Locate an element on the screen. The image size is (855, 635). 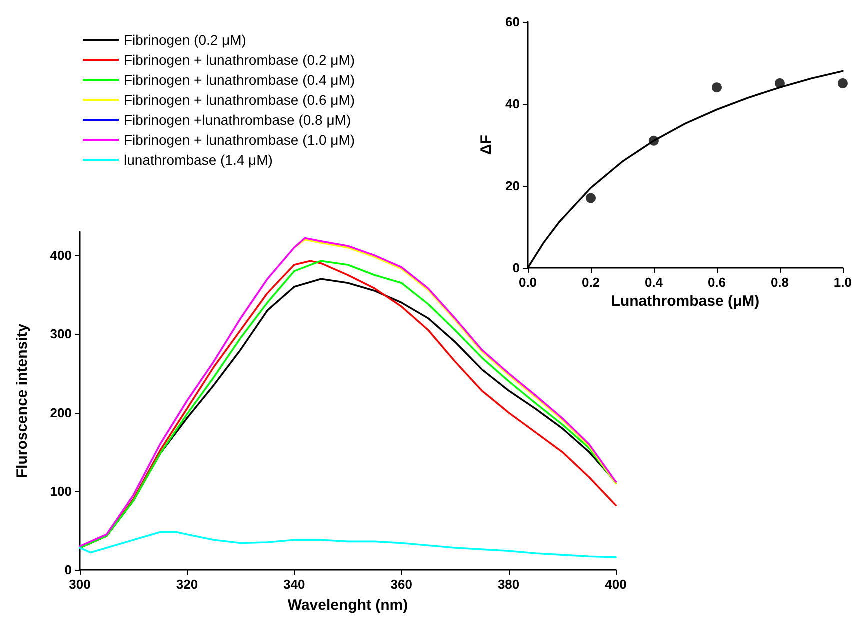
y-tick-label: 20 is located at coordinates (513, 186).